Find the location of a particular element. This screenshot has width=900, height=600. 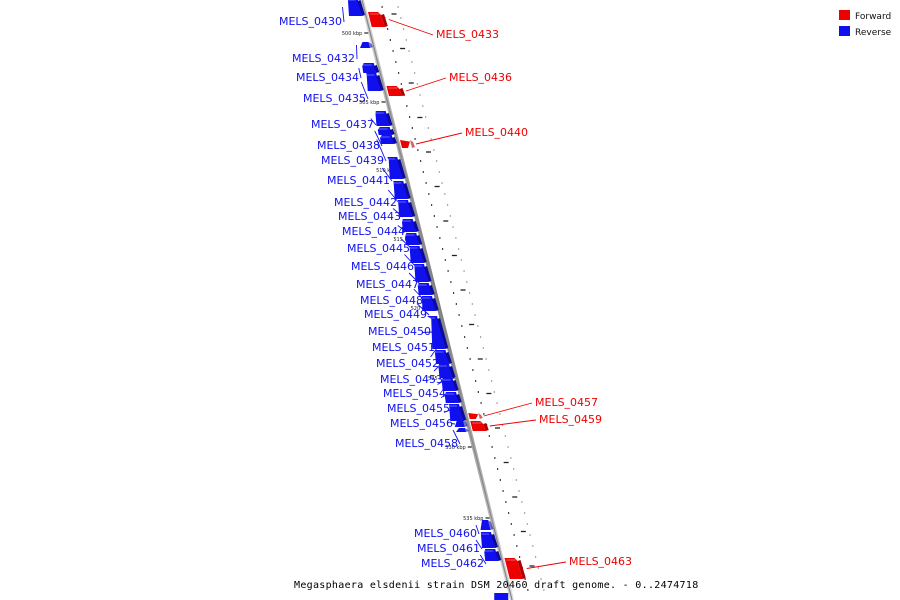

gene-label: MELS_0435 is located at coordinates (334, 98).